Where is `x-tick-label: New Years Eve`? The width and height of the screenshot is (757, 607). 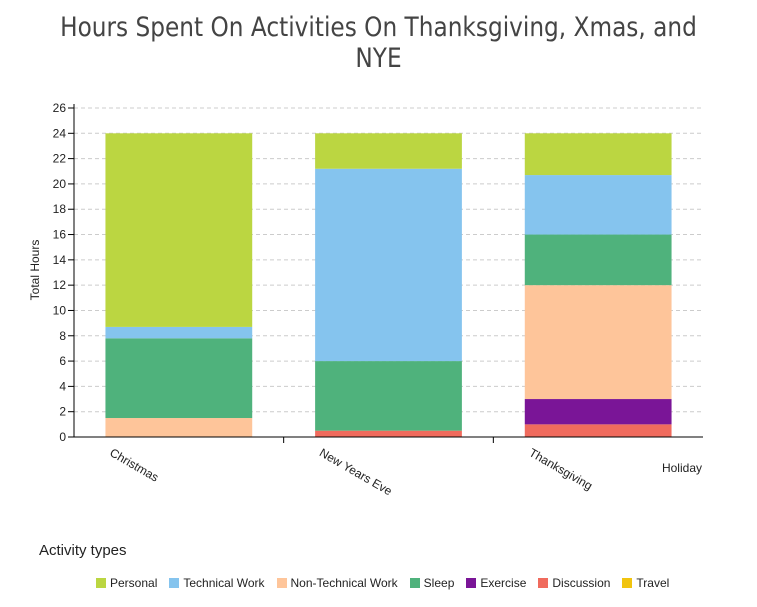 x-tick-label: New Years Eve is located at coordinates (356, 471).